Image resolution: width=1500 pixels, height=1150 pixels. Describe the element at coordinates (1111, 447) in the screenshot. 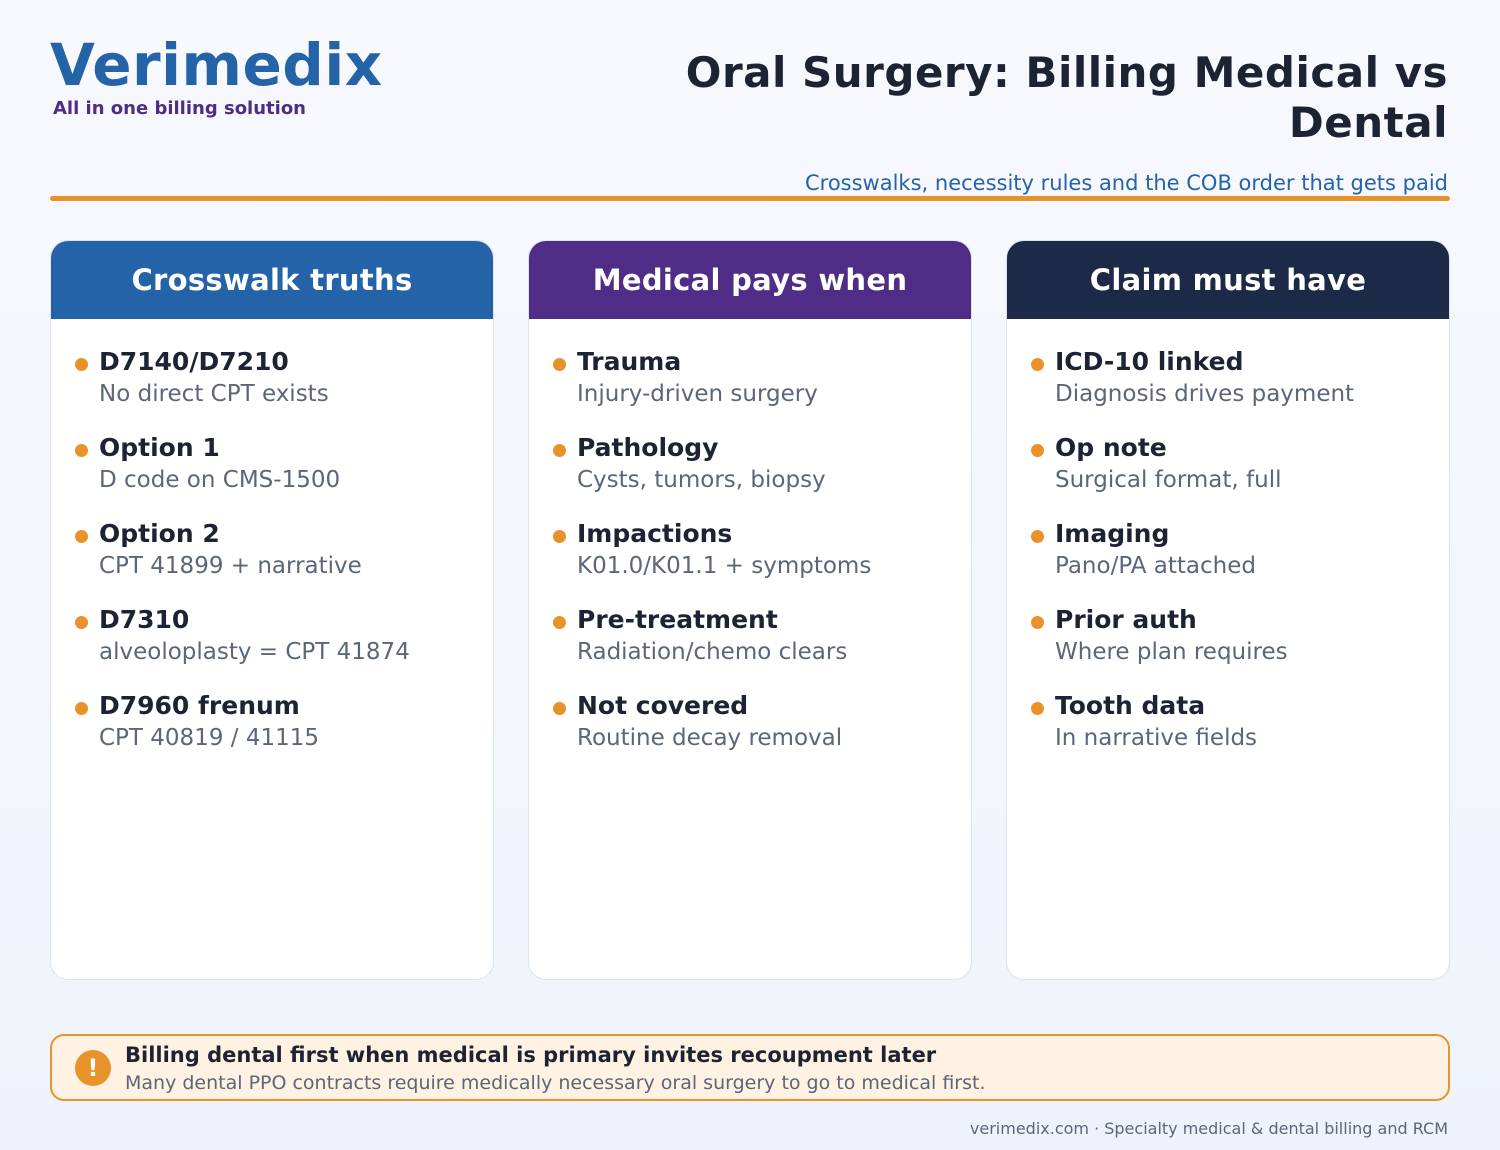

I see `item-title: Op note` at that location.